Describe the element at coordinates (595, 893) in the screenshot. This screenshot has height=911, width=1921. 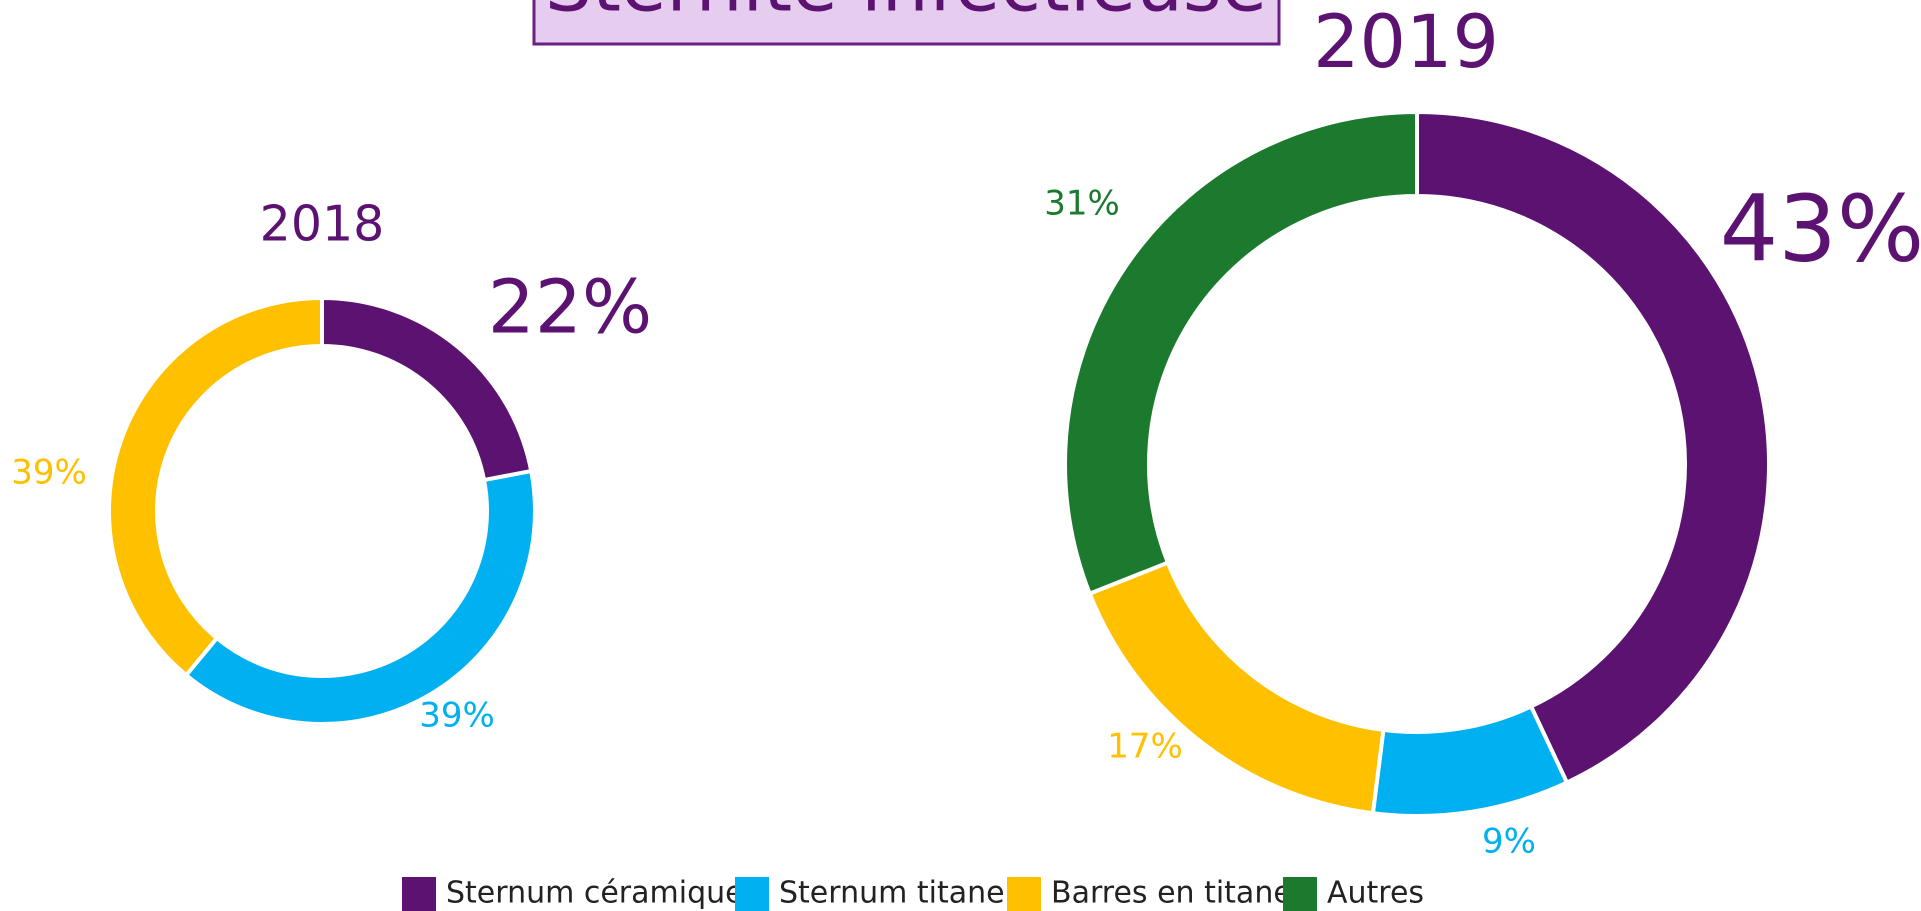
I see `legend-label: Sternum céramique` at that location.